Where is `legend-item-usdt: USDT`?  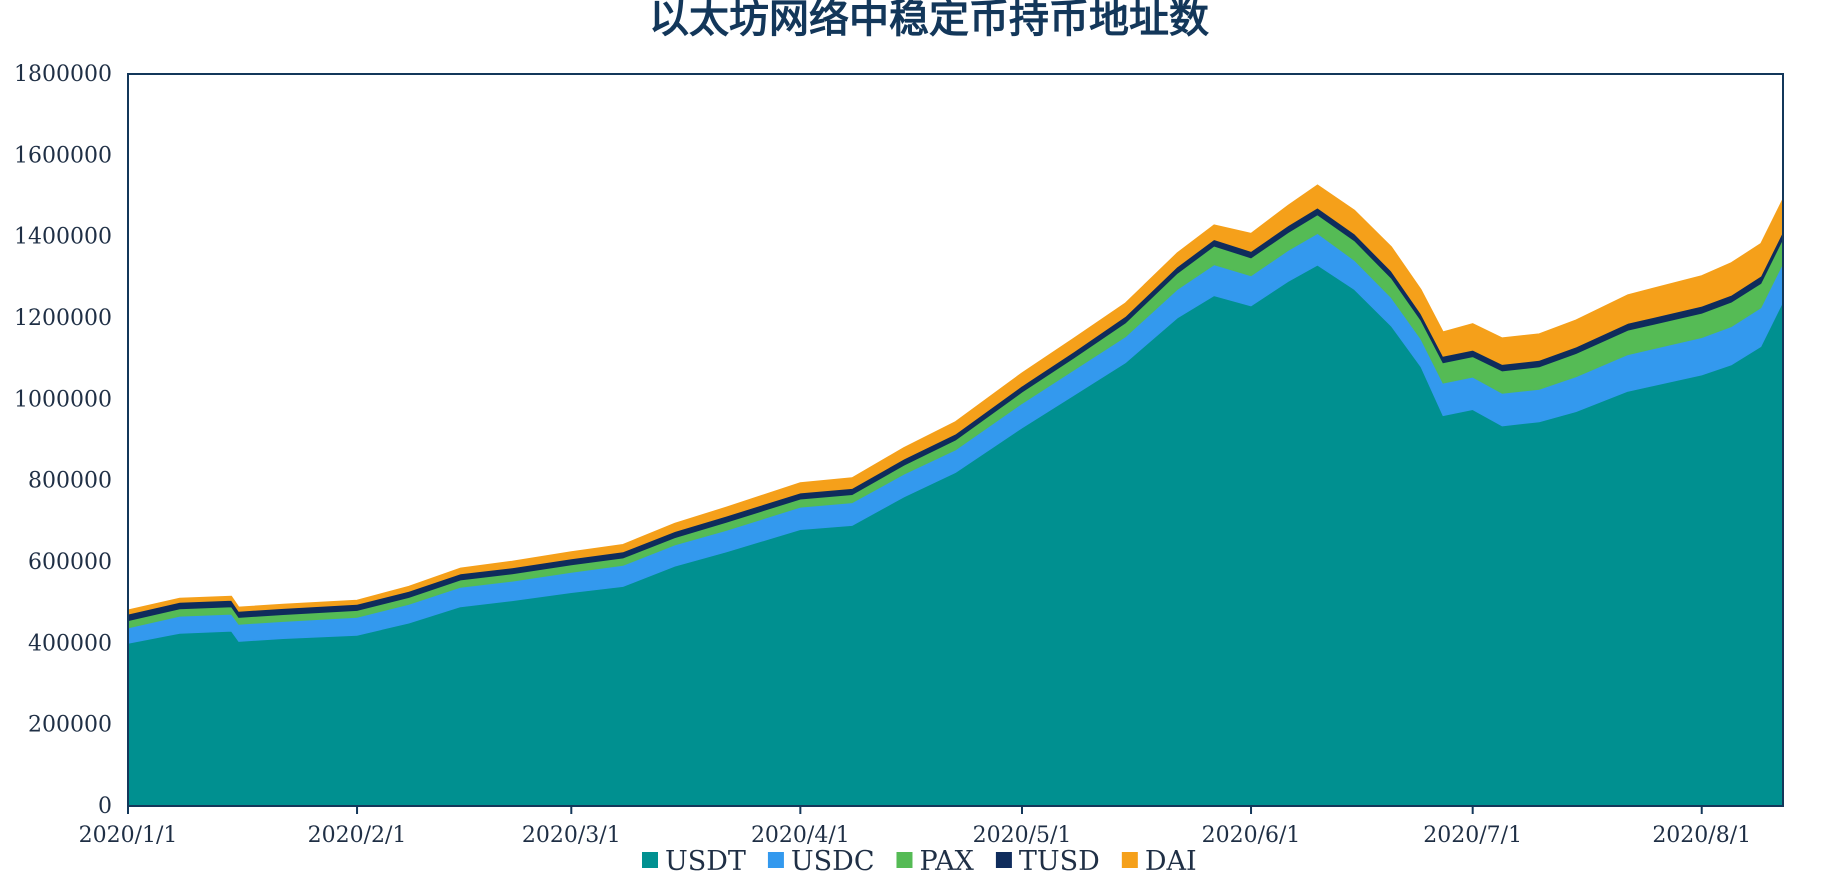
legend-item-usdt: USDT is located at coordinates (694, 861).